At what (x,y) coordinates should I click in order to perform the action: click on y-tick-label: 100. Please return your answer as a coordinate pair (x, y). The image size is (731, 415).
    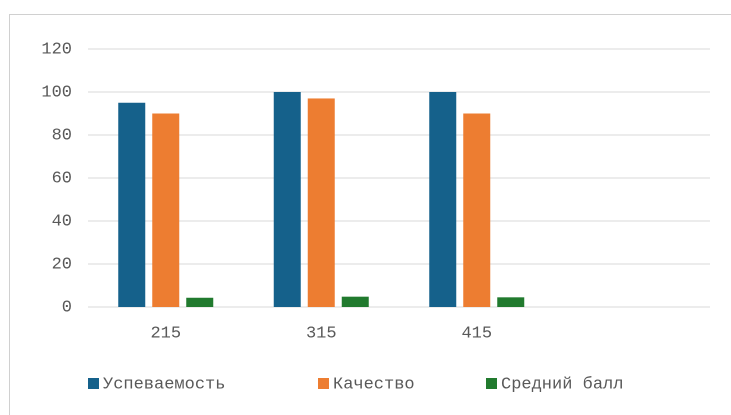
    Looking at the image, I should click on (56, 92).